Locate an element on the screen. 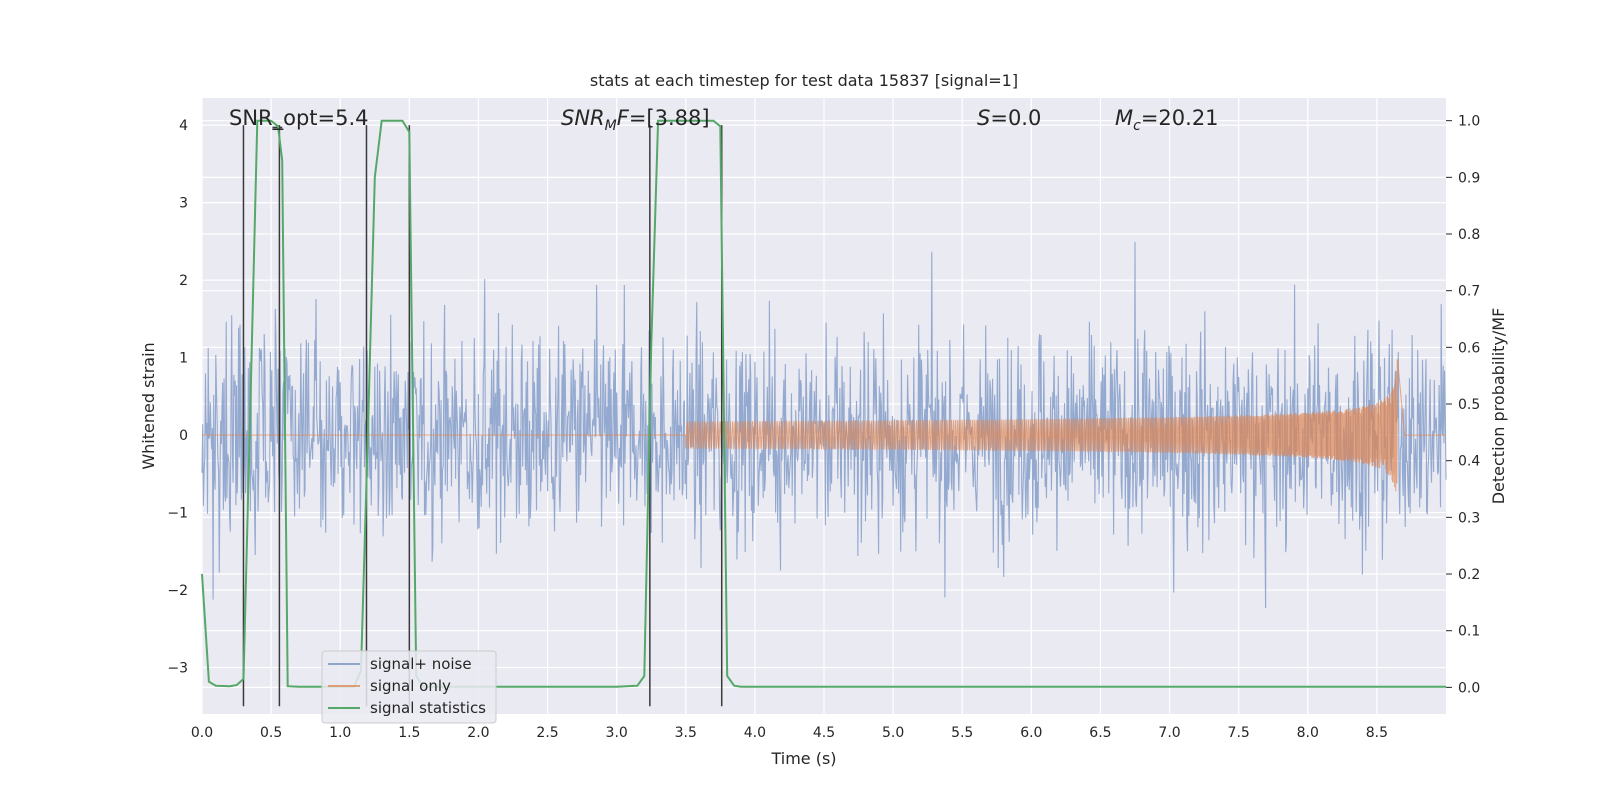 The image size is (1600, 800). snr-mf-main: SNR is located at coordinates (583, 118).